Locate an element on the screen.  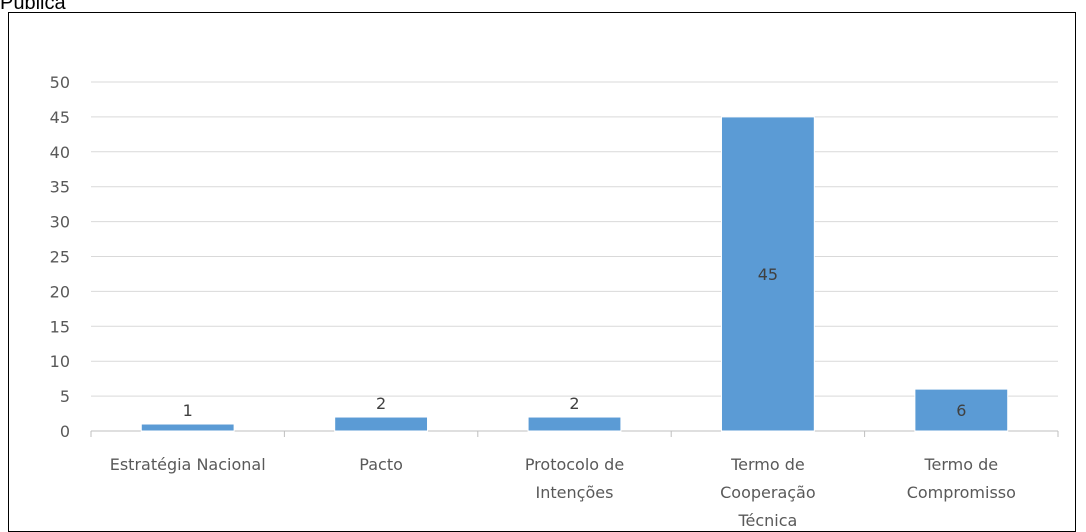
header-fragment: Pública is located at coordinates (33, 7).